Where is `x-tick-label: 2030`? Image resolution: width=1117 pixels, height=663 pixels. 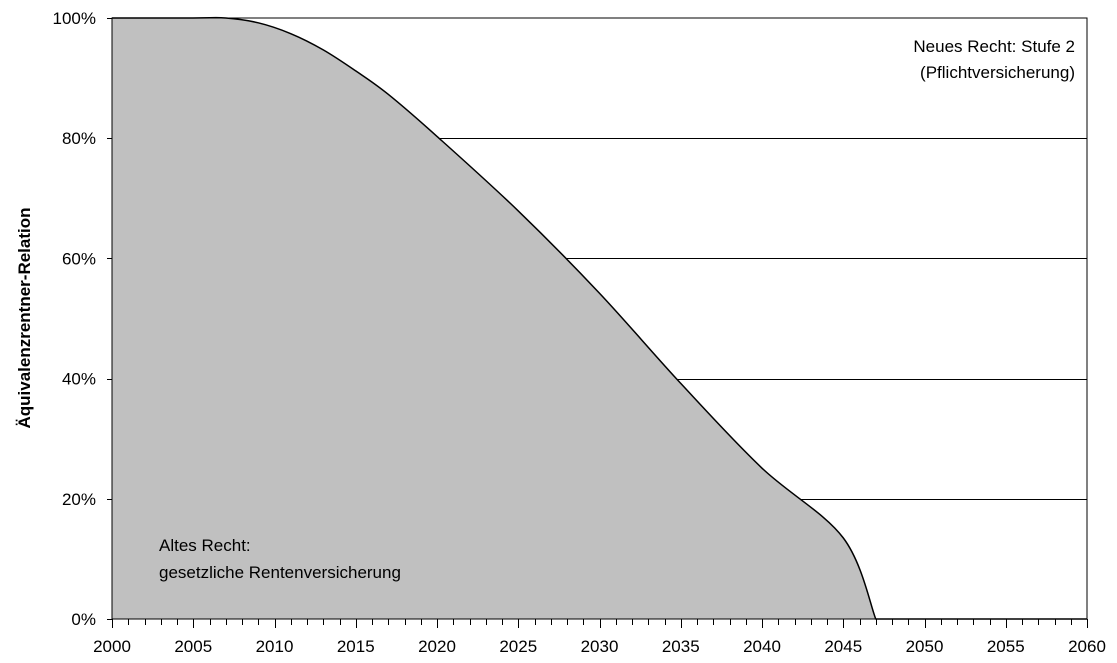
x-tick-label: 2030 is located at coordinates (600, 646).